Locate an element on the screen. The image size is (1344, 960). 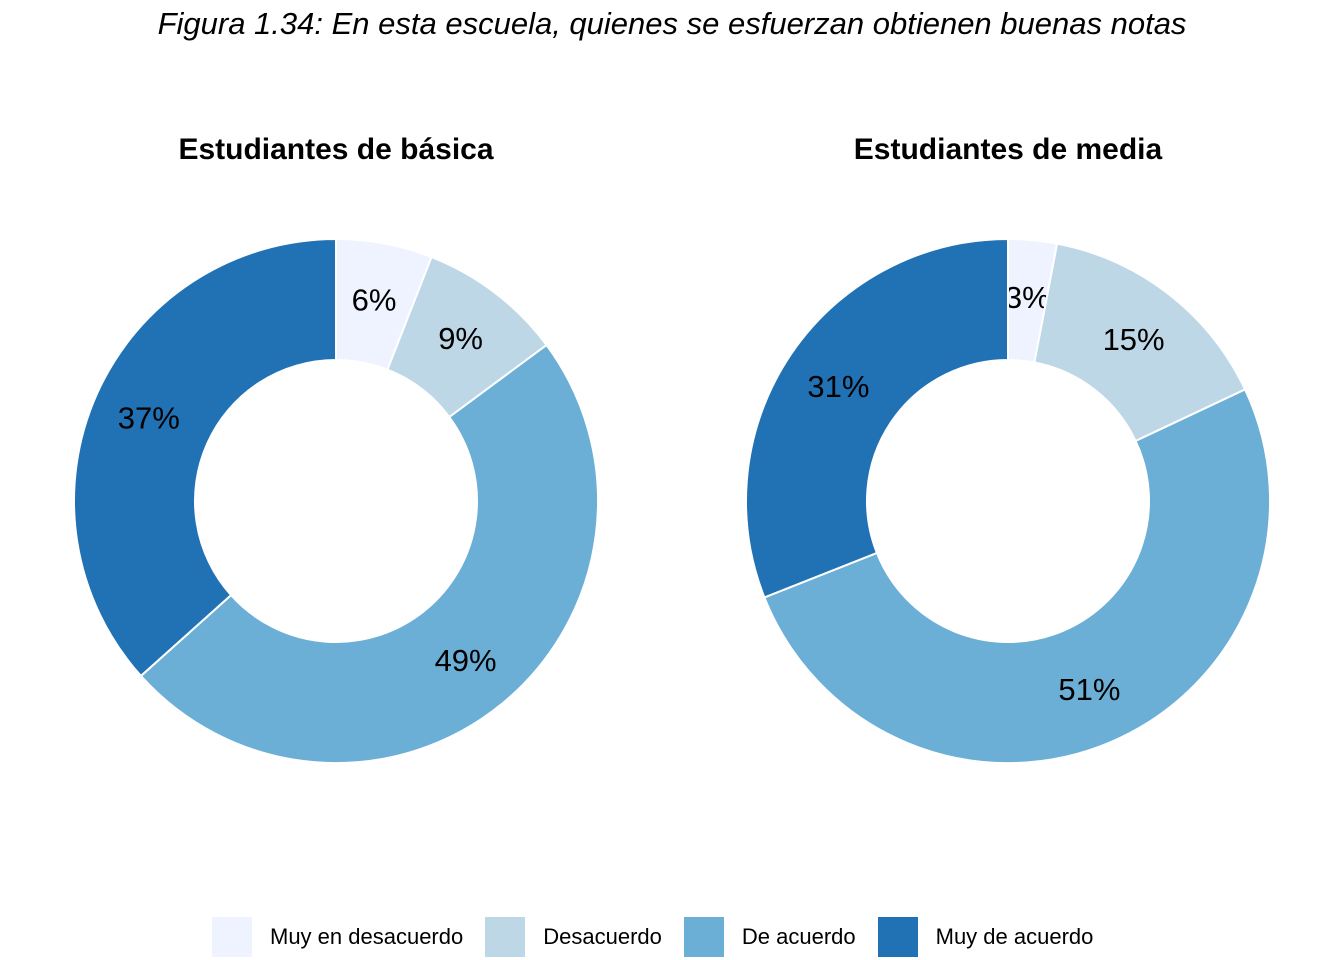
legend-item-muy-de-acuerdo: Muy de acuerdo is located at coordinates (985, 937).